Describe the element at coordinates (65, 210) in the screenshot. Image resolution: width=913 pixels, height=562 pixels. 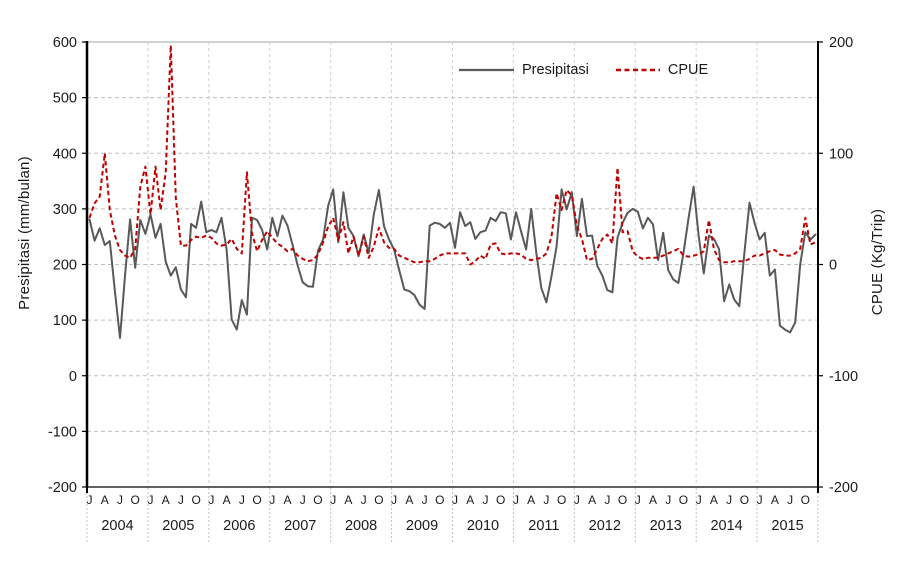
I see `svg-text: 300` at that location.